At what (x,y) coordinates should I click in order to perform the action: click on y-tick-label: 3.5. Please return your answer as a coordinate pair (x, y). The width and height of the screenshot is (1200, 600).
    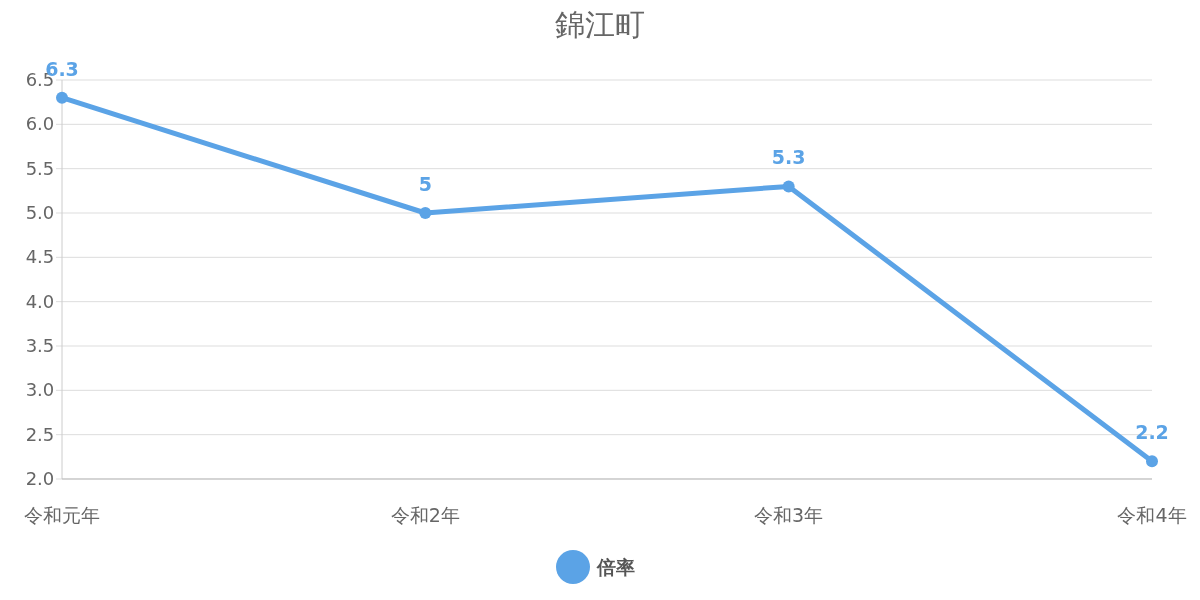
    Looking at the image, I should click on (40, 345).